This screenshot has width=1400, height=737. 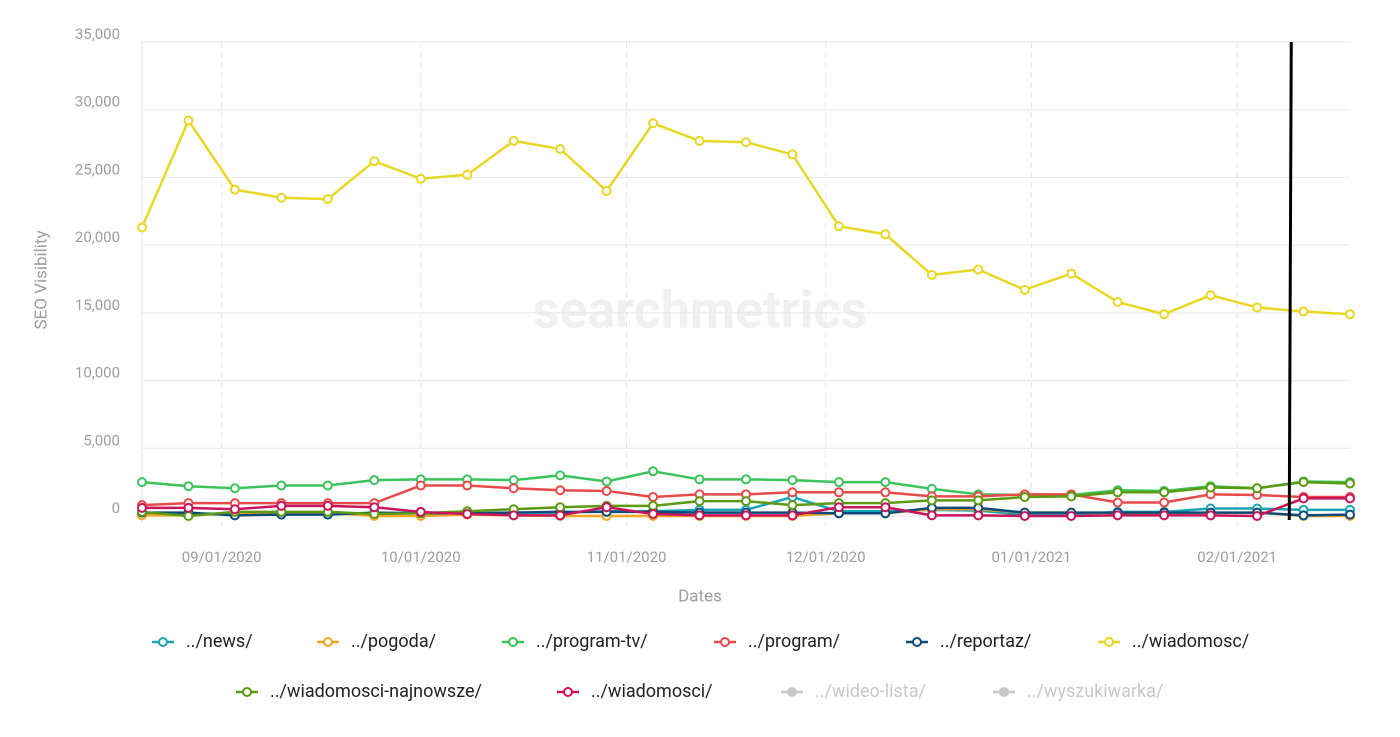 What do you see at coordinates (97, 102) in the screenshot?
I see `y-tick-label: 30,000` at bounding box center [97, 102].